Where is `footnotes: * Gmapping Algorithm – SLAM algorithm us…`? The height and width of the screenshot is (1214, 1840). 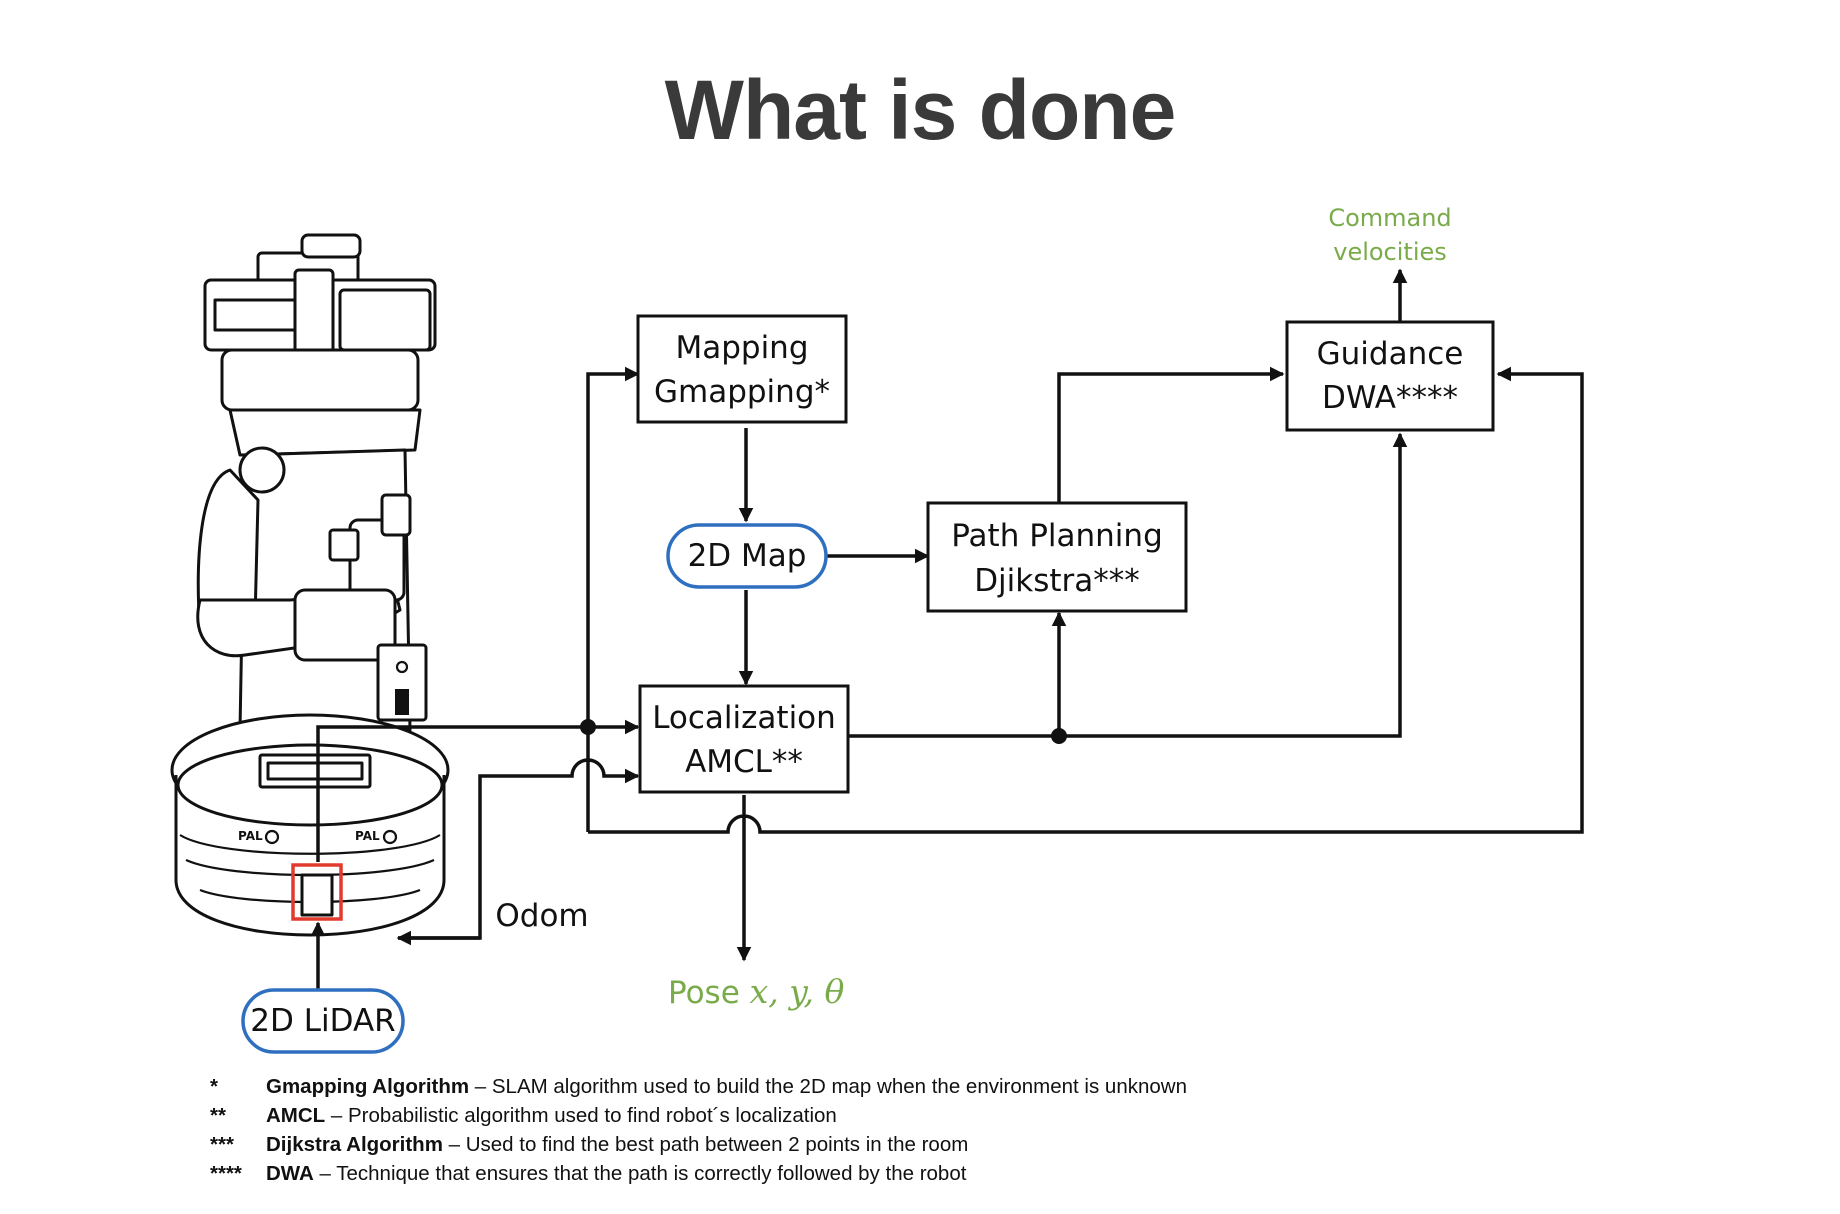
footnotes: * Gmapping Algorithm – SLAM algorithm us… is located at coordinates (810, 1130).